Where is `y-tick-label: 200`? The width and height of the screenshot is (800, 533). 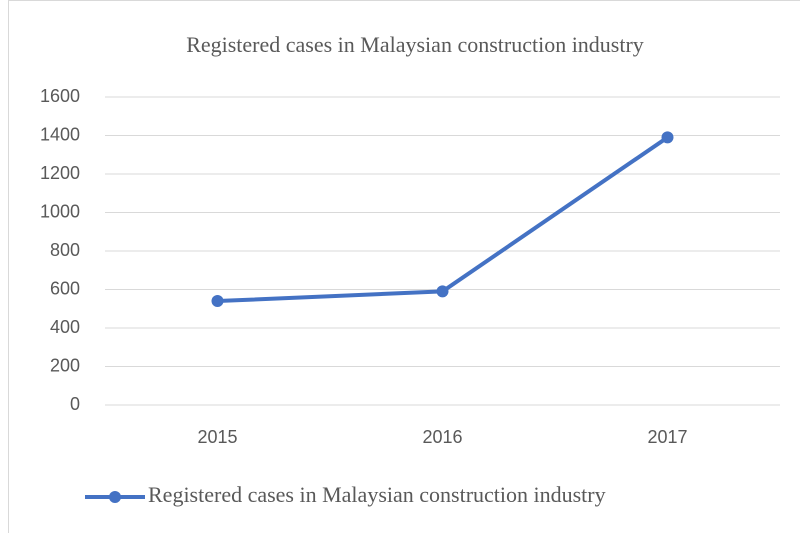 y-tick-label: 200 is located at coordinates (65, 365).